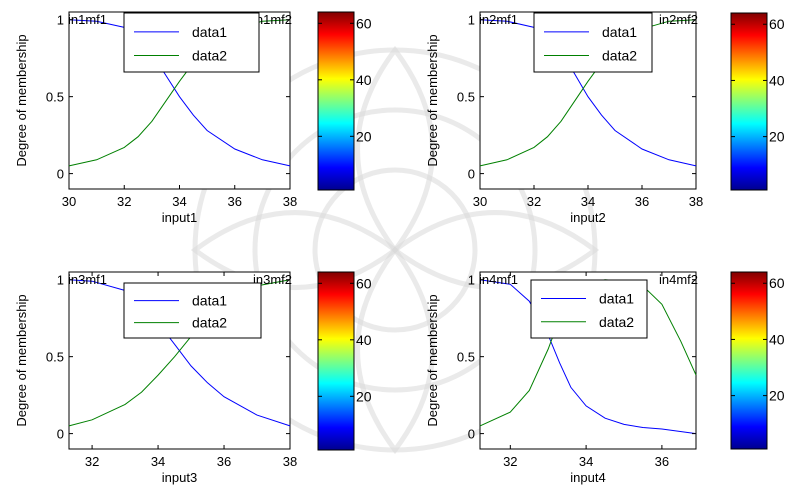 Image resolution: width=786 pixels, height=497 pixels. I want to click on x-axis-label: input4, so click(587, 477).